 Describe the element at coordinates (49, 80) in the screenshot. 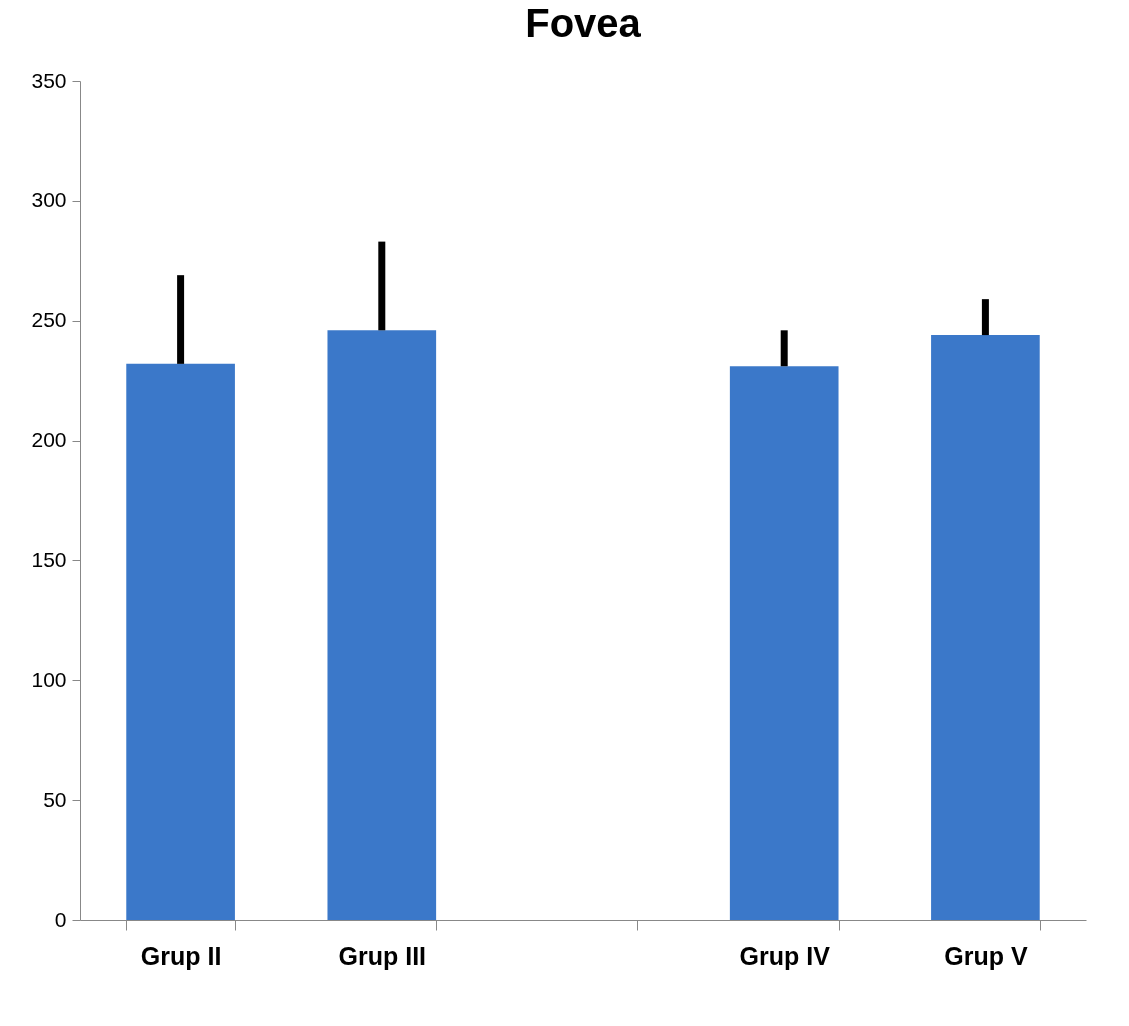

I see `y-tick-label: 350` at that location.